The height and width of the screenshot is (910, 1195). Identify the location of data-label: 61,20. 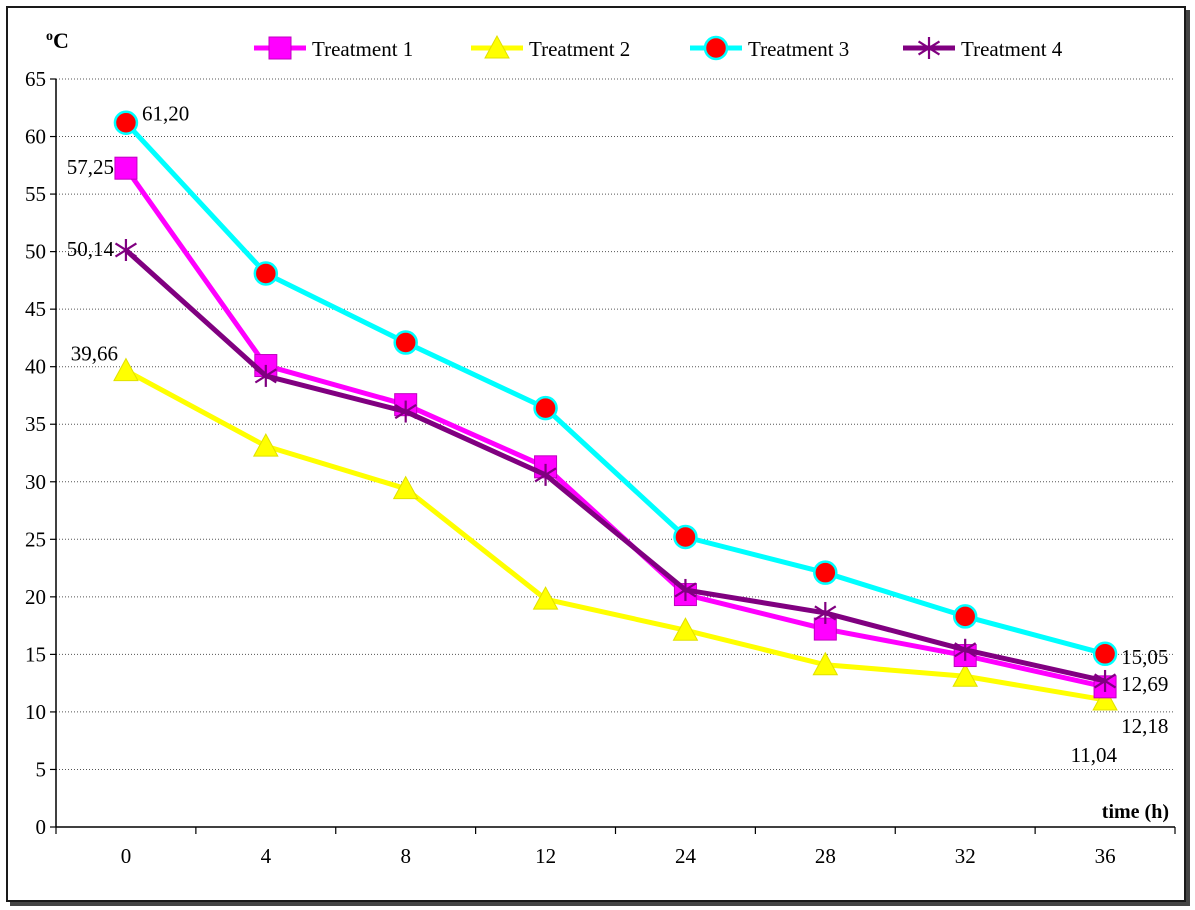
(165, 114).